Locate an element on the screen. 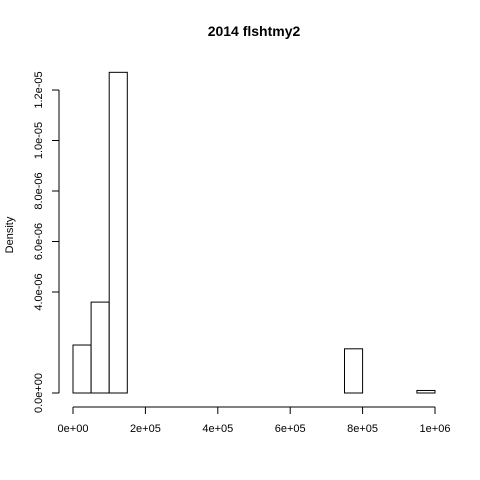 The height and width of the screenshot is (480, 480). y-axis-label: Density is located at coordinates (10, 234).